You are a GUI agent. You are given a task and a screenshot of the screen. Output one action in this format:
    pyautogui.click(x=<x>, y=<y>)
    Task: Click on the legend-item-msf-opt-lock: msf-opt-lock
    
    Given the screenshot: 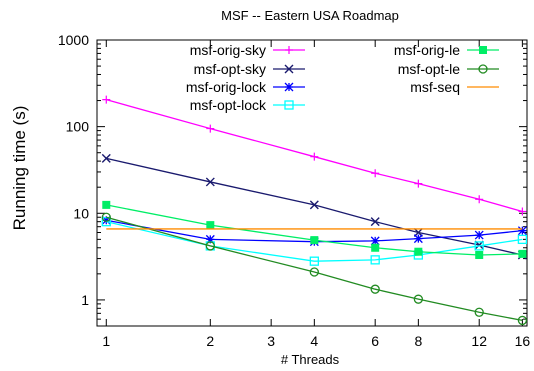 What is the action you would take?
    pyautogui.click(x=247, y=105)
    